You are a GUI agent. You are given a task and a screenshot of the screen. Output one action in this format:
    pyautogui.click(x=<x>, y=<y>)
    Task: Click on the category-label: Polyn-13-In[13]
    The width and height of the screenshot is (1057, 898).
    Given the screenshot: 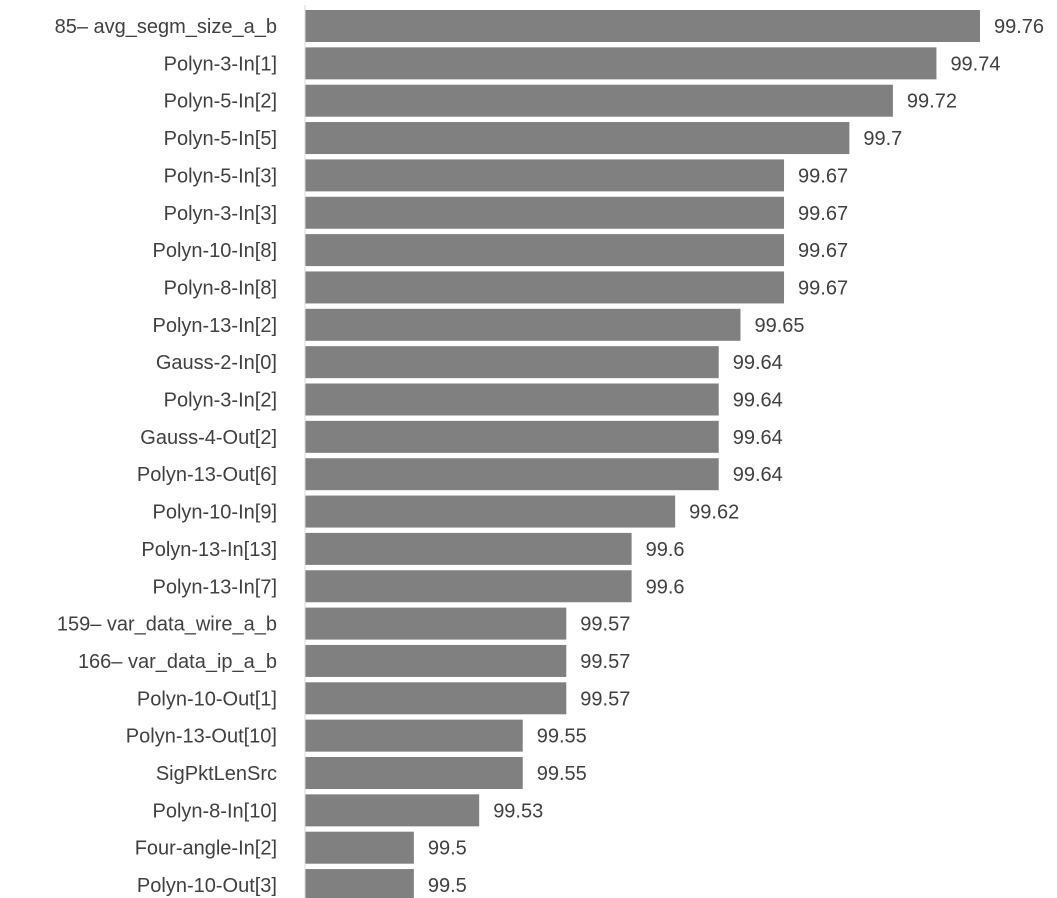 What is the action you would take?
    pyautogui.click(x=209, y=550)
    